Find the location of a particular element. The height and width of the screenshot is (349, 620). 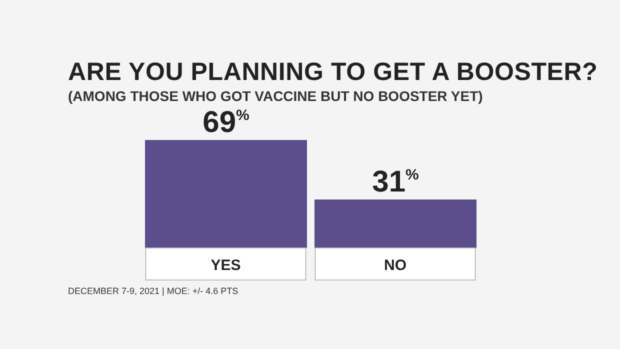

data-label: 31$^{%}$ is located at coordinates (395, 181).